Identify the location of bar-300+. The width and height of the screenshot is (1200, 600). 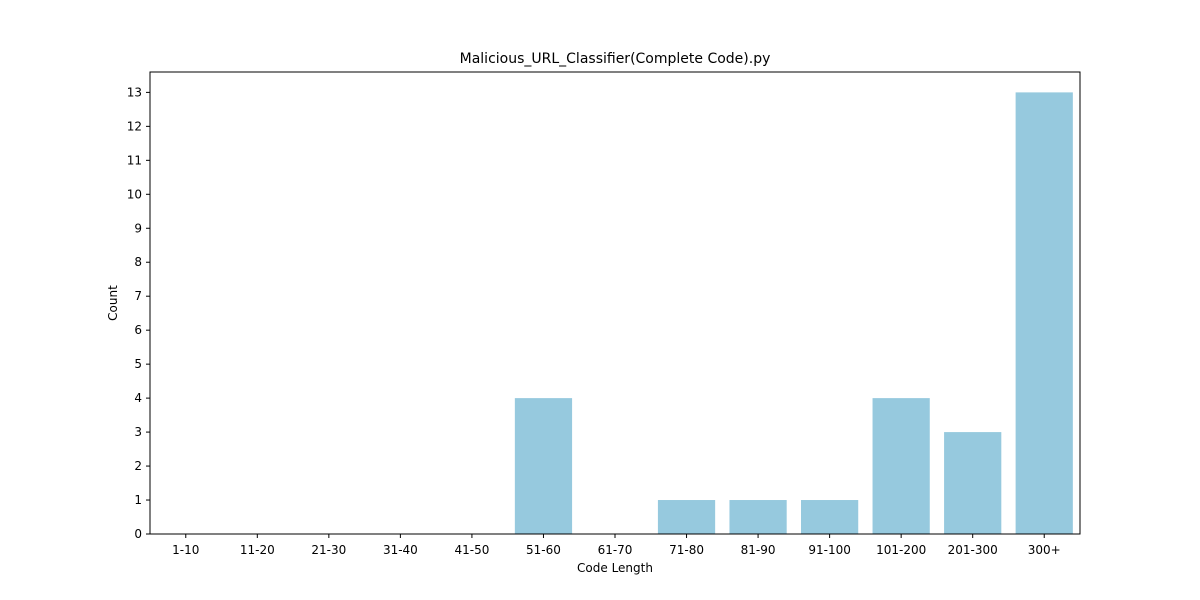
(1044, 313).